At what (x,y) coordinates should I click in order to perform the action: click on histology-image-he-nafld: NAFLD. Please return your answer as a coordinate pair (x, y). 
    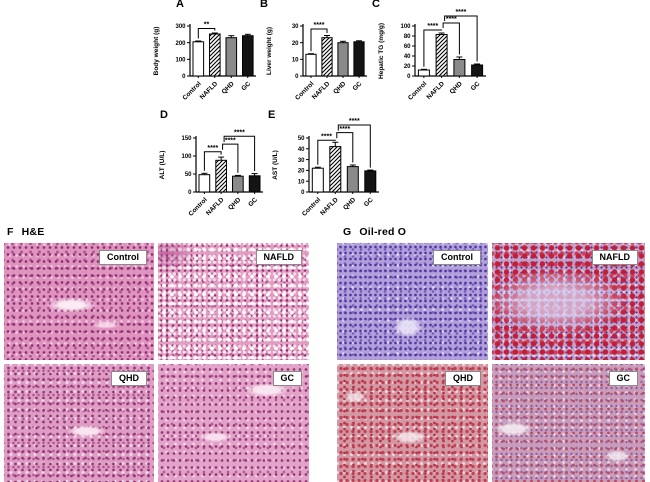
    Looking at the image, I should click on (233, 301).